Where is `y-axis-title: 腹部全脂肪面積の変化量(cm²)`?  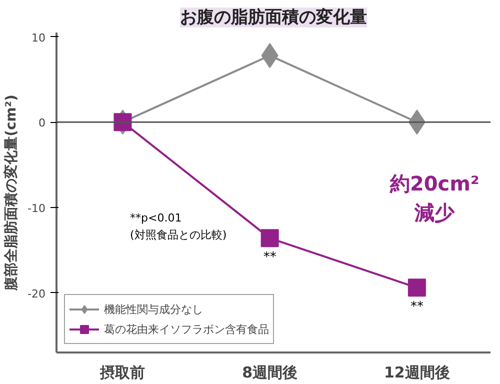 y-axis-title: 腹部全脂肪面積の変化量(cm²) is located at coordinates (11, 193).